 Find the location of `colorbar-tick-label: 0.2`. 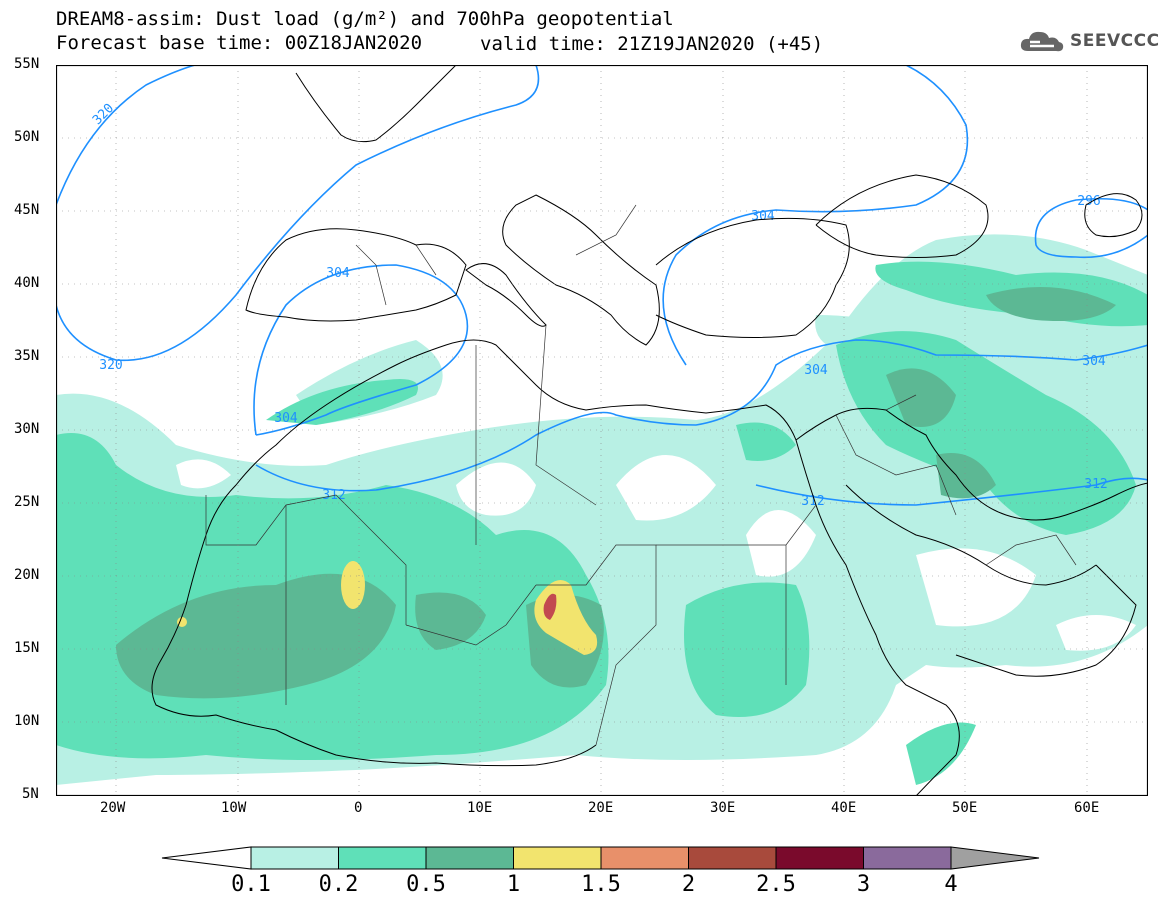

colorbar-tick-label: 0.2 is located at coordinates (338, 884).